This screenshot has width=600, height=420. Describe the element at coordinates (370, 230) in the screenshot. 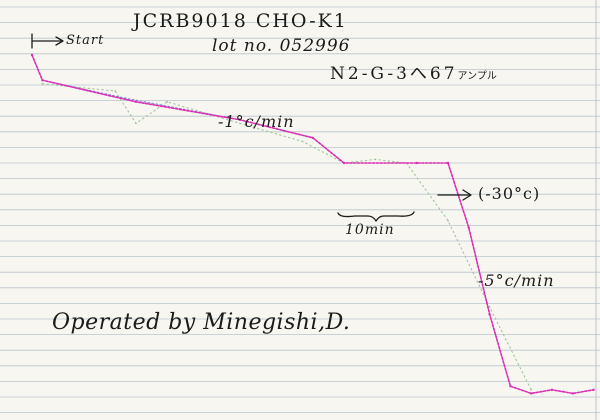

I see `hold-duration-label: 10min` at that location.